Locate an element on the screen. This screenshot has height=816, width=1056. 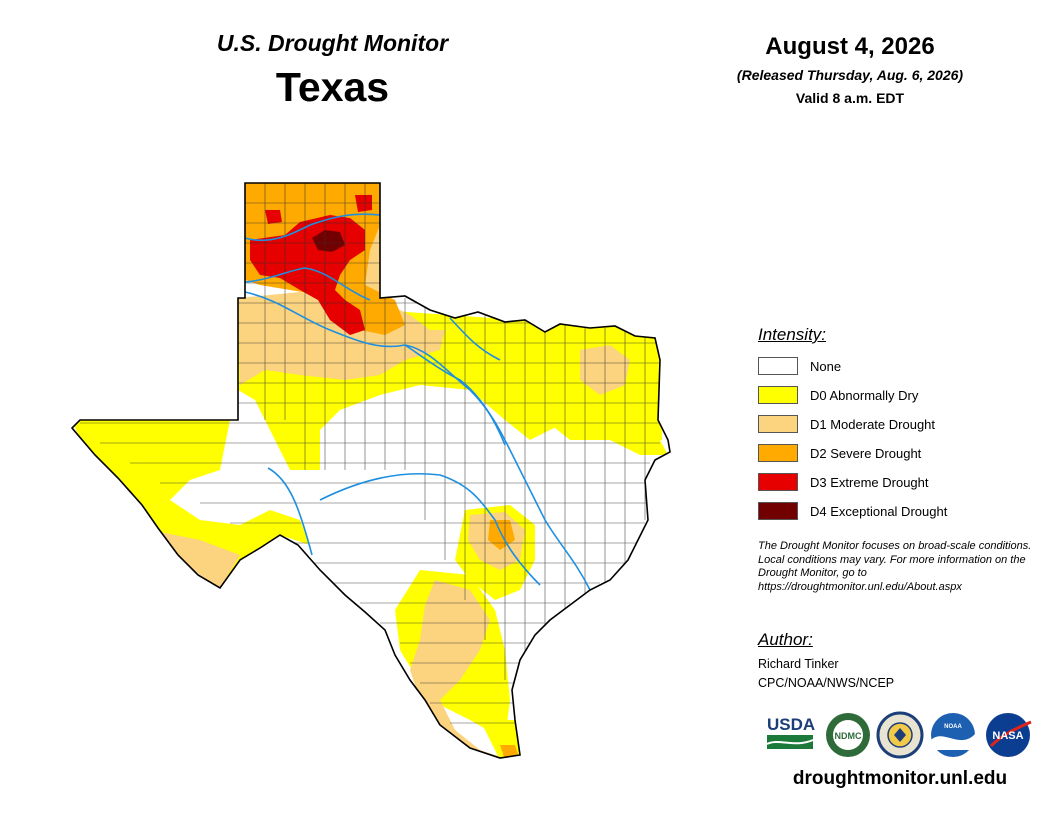
legend-label: D2 Severe Drought is located at coordinates (866, 453).